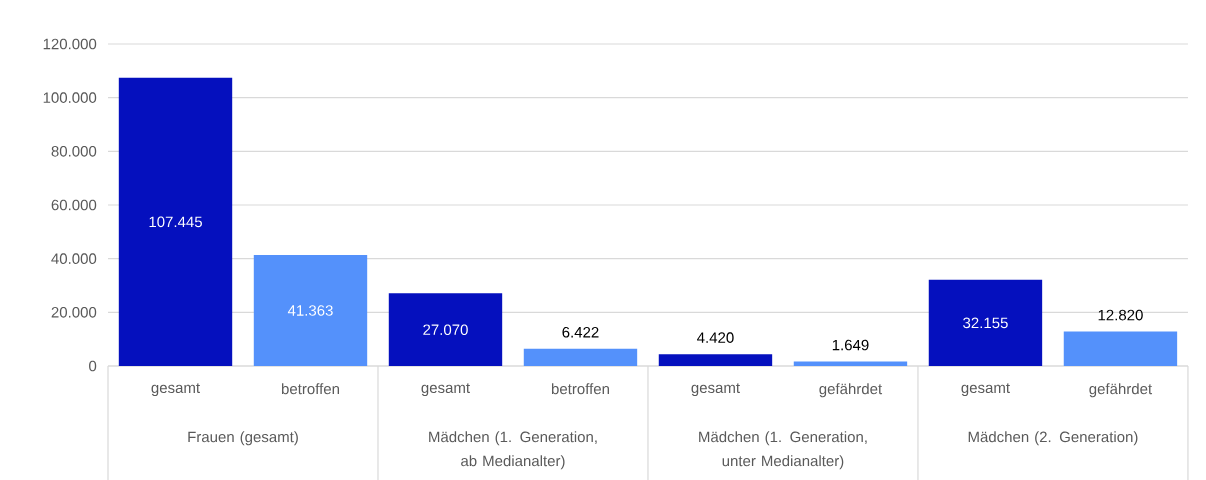 Image resolution: width=1206 pixels, height=480 pixels. I want to click on y-tick-label: 0, so click(93, 366).